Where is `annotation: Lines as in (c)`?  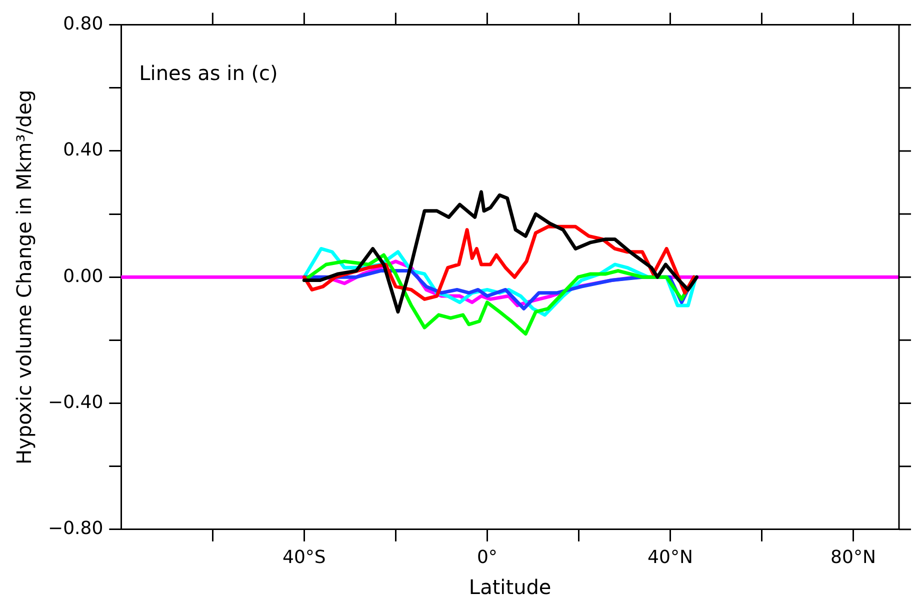
annotation: Lines as in (c) is located at coordinates (208, 73).